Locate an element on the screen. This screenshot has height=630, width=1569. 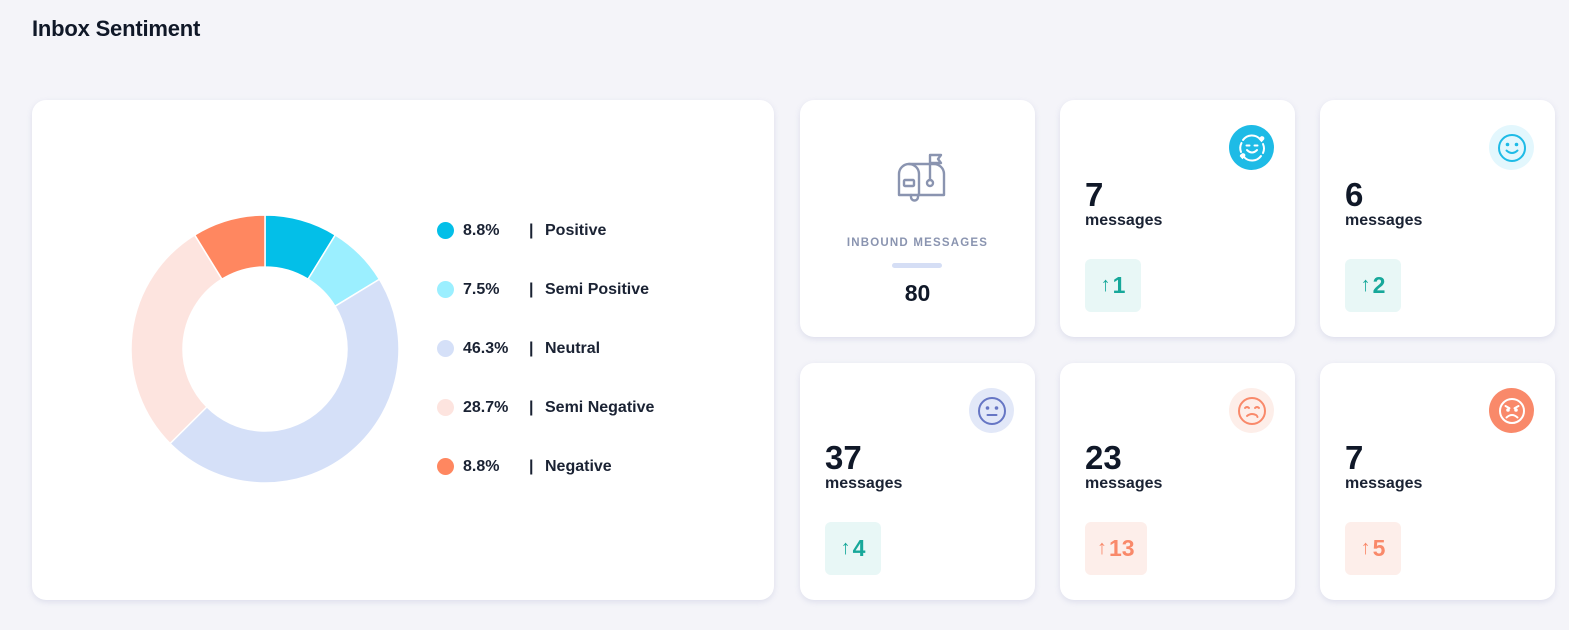
neutral-face-icon is located at coordinates (991, 410).